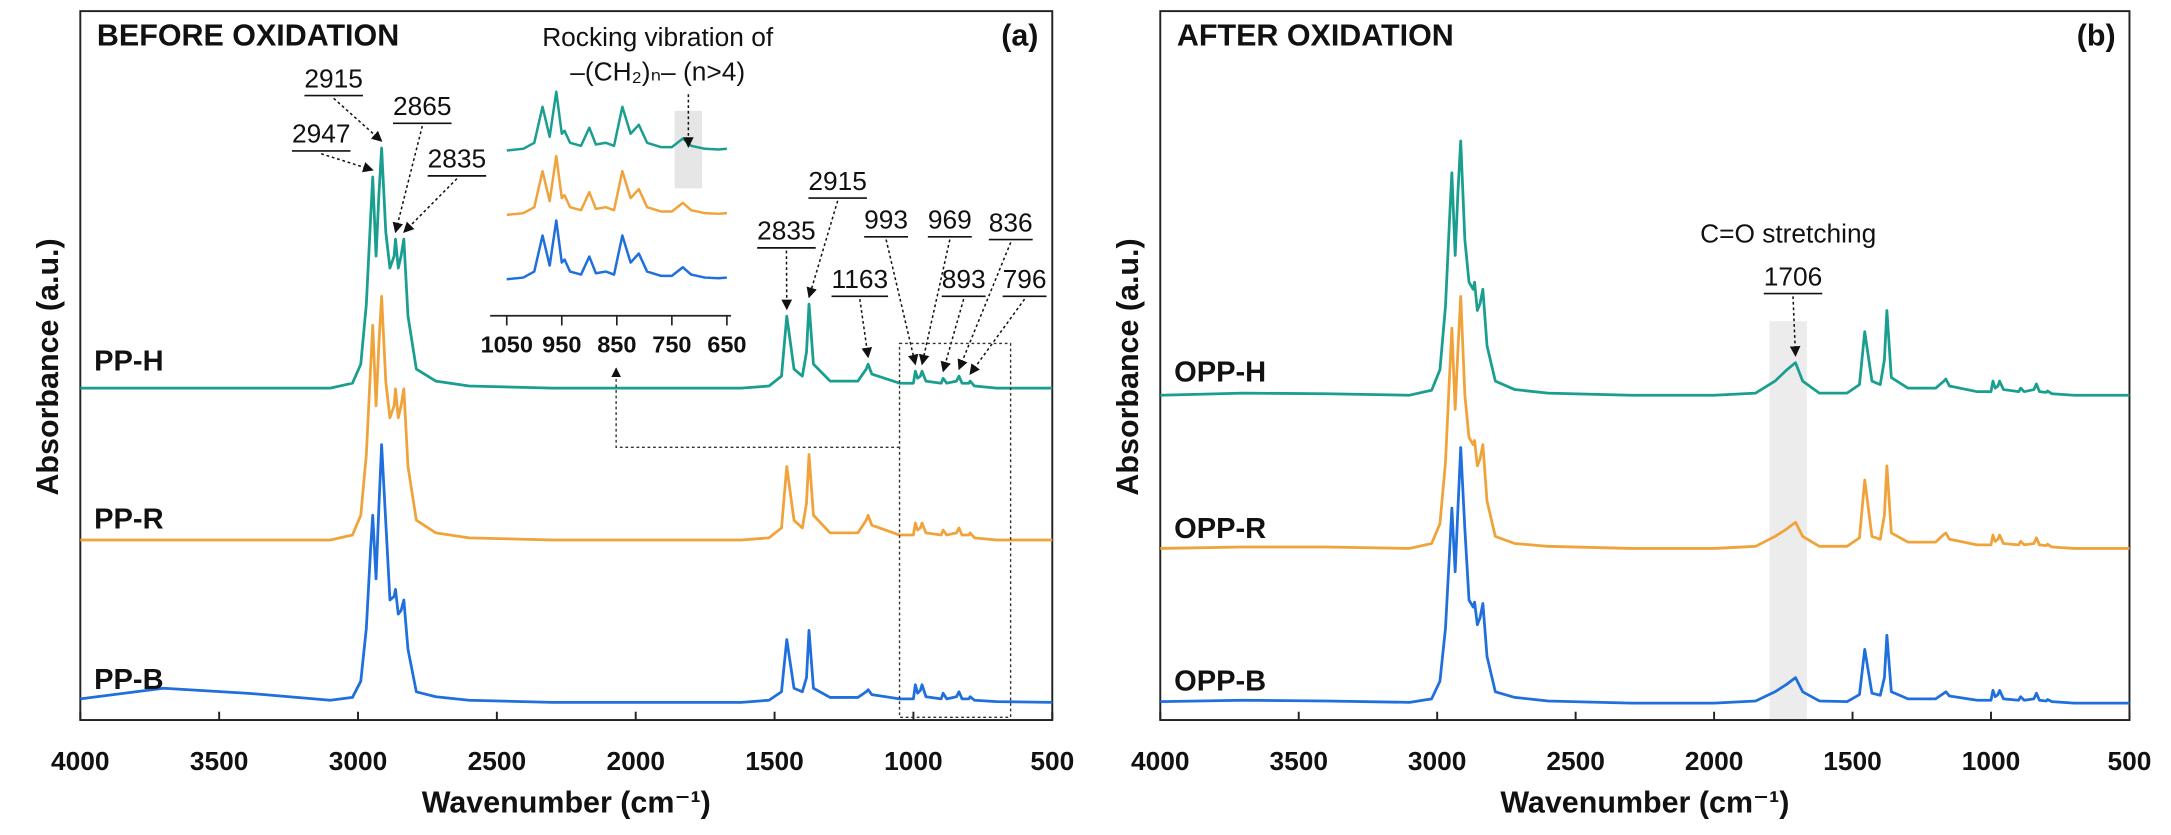 This screenshot has height=835, width=2171. Describe the element at coordinates (1788, 233) in the screenshot. I see `band-label: C=O stretching` at that location.